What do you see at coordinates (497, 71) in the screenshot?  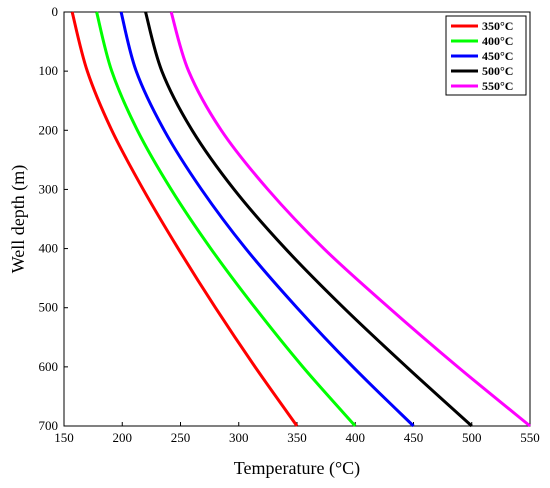 I see `legend-label: 500°C` at bounding box center [497, 71].